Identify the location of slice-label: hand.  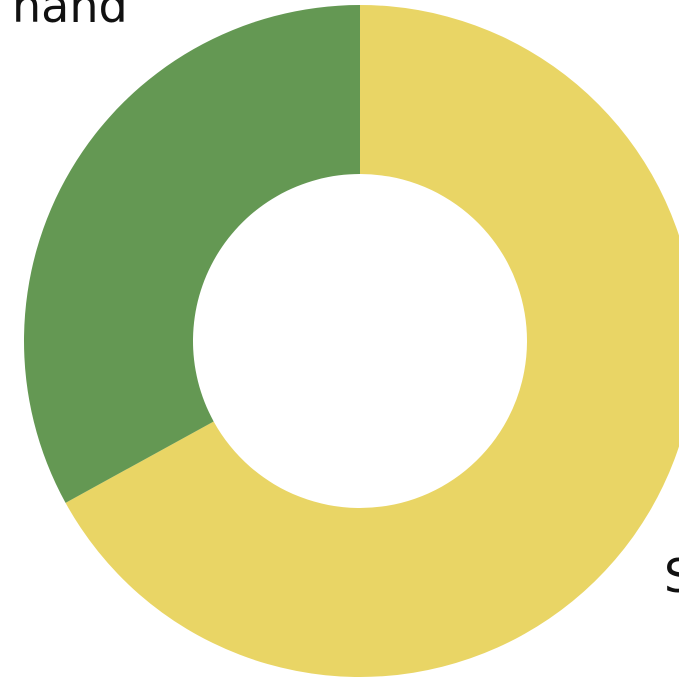
(70, 16).